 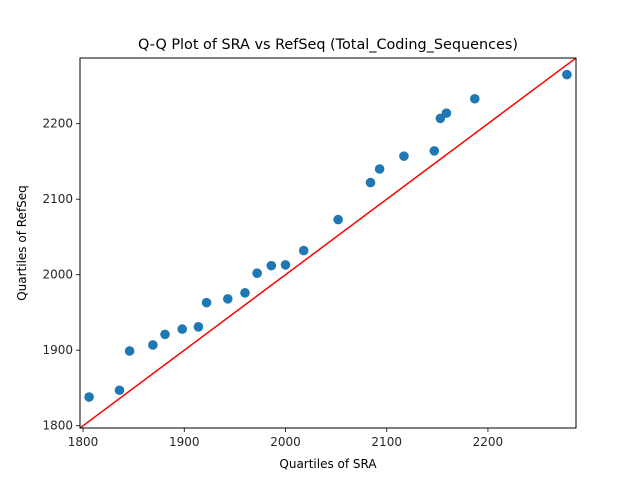 What do you see at coordinates (328, 464) in the screenshot?
I see `x-axis-label: Quartiles of SRA` at bounding box center [328, 464].